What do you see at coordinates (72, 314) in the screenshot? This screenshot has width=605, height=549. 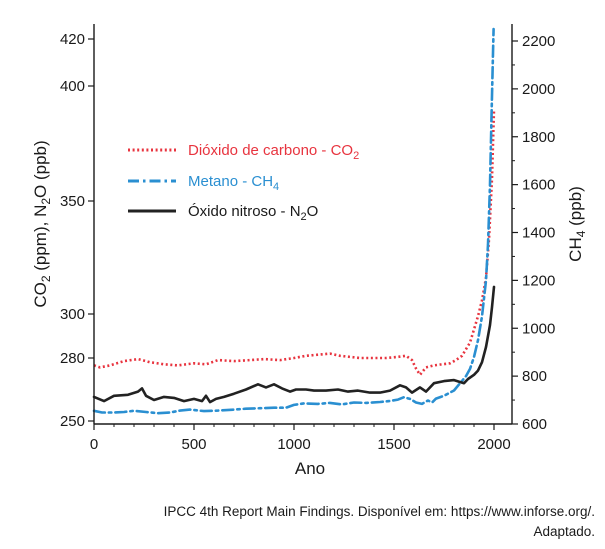 I see `y-left-tick-label: 300` at bounding box center [72, 314].